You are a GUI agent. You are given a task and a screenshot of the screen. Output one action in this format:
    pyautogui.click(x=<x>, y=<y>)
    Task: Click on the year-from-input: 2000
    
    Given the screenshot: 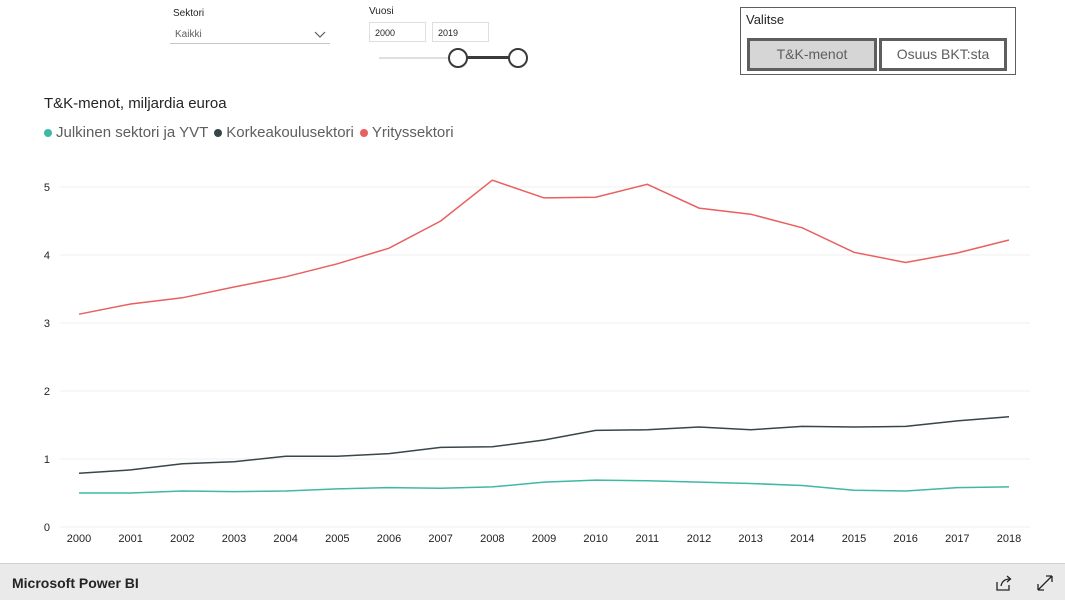 What is the action you would take?
    pyautogui.click(x=397, y=32)
    